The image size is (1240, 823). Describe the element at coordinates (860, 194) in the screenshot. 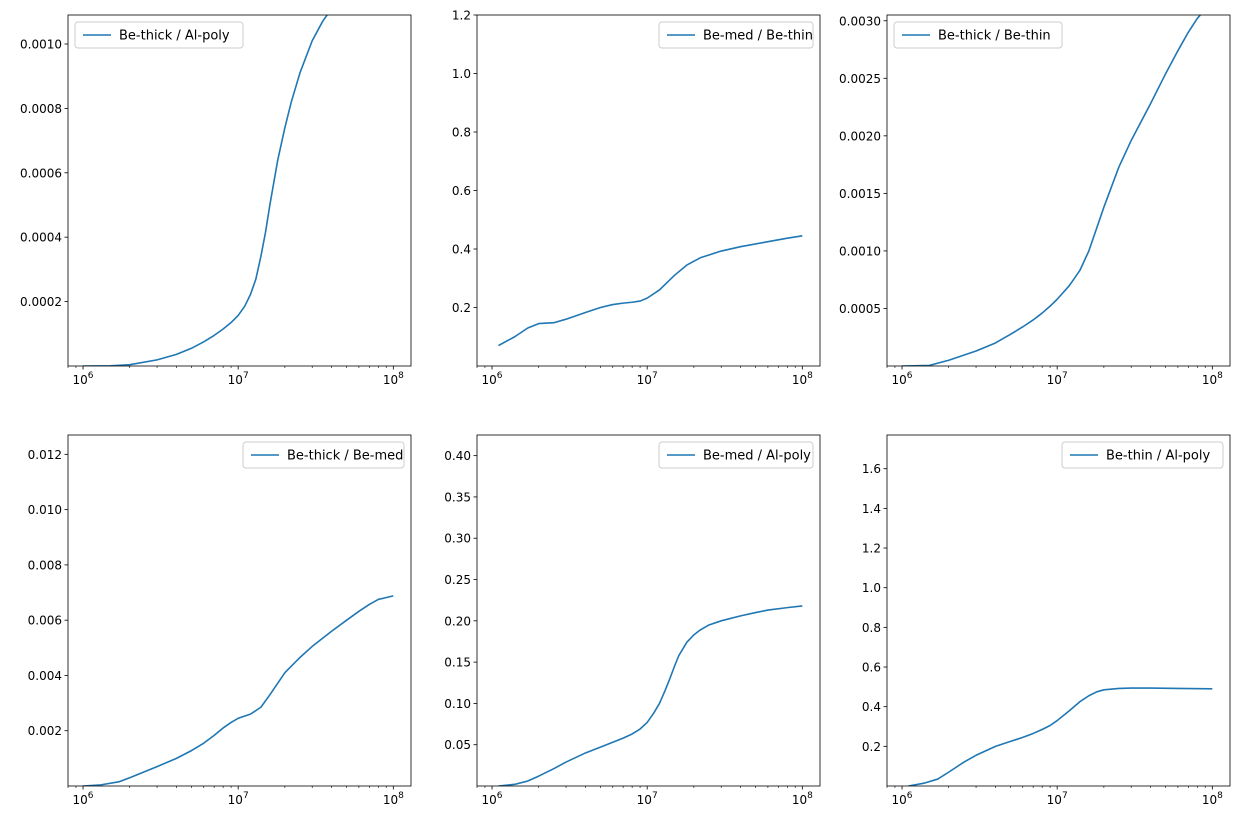

I see `y-tick-label: 0.0015` at that location.